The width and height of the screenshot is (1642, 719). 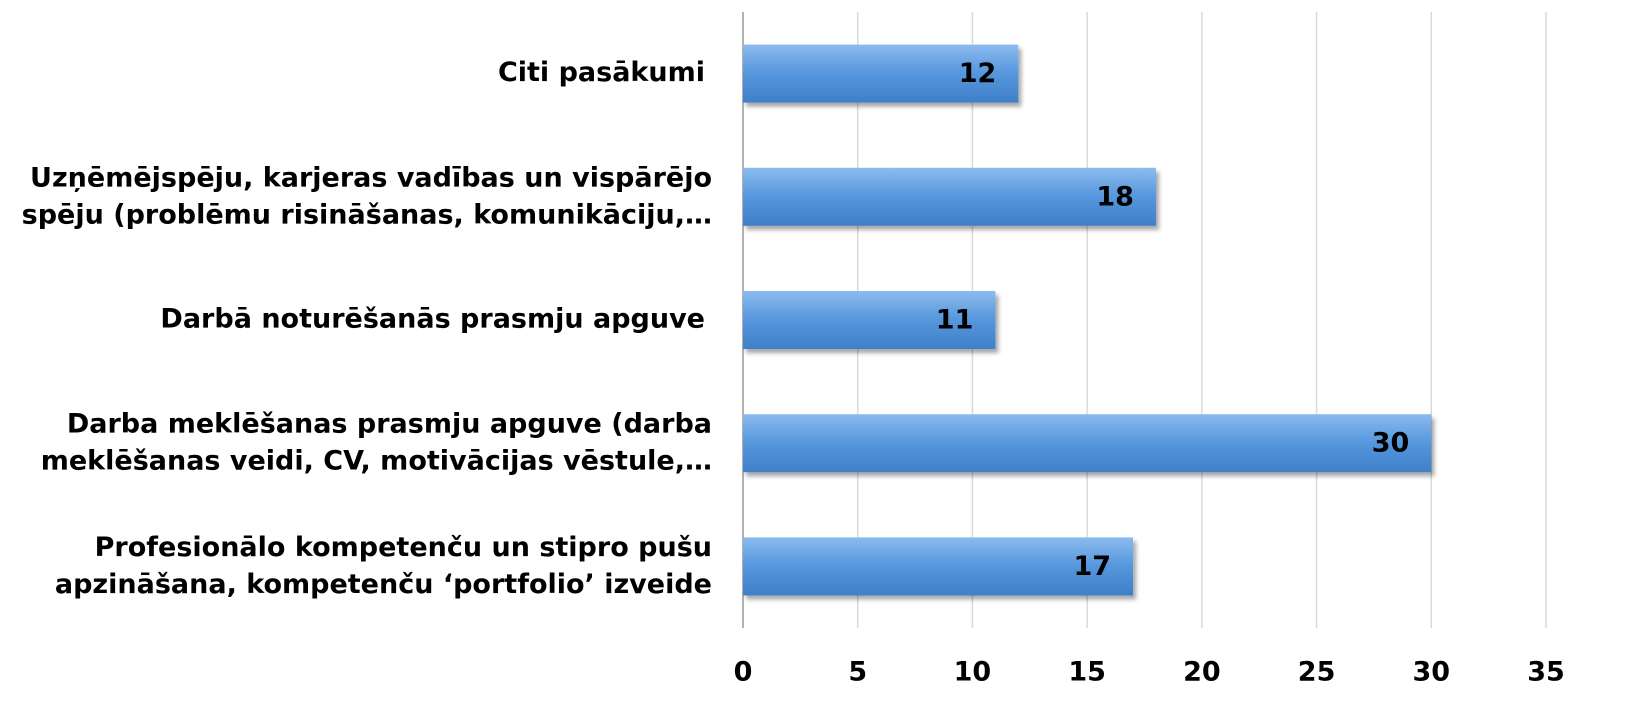 What do you see at coordinates (955, 320) in the screenshot?
I see `data-label: 11` at bounding box center [955, 320].